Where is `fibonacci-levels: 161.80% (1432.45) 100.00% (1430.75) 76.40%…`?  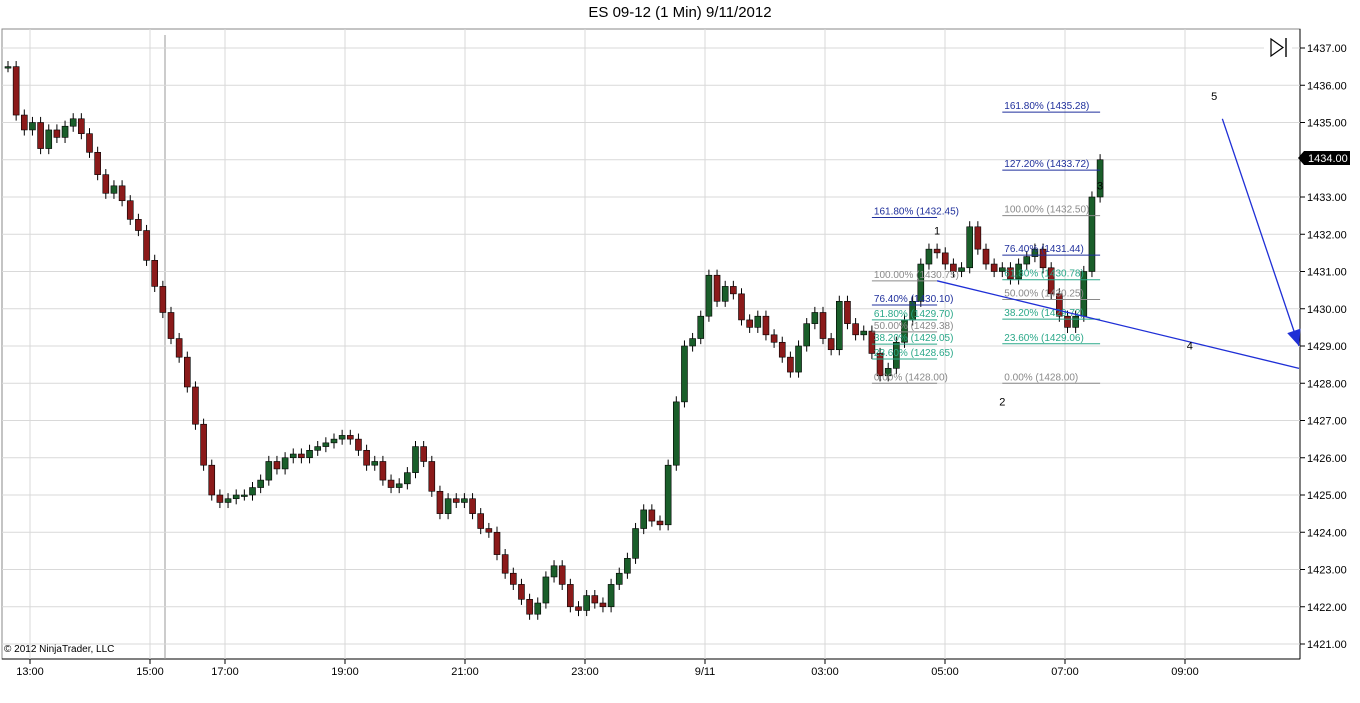 fibonacci-levels: 161.80% (1432.45) 100.00% (1430.75) 76.40%… is located at coordinates (986, 242).